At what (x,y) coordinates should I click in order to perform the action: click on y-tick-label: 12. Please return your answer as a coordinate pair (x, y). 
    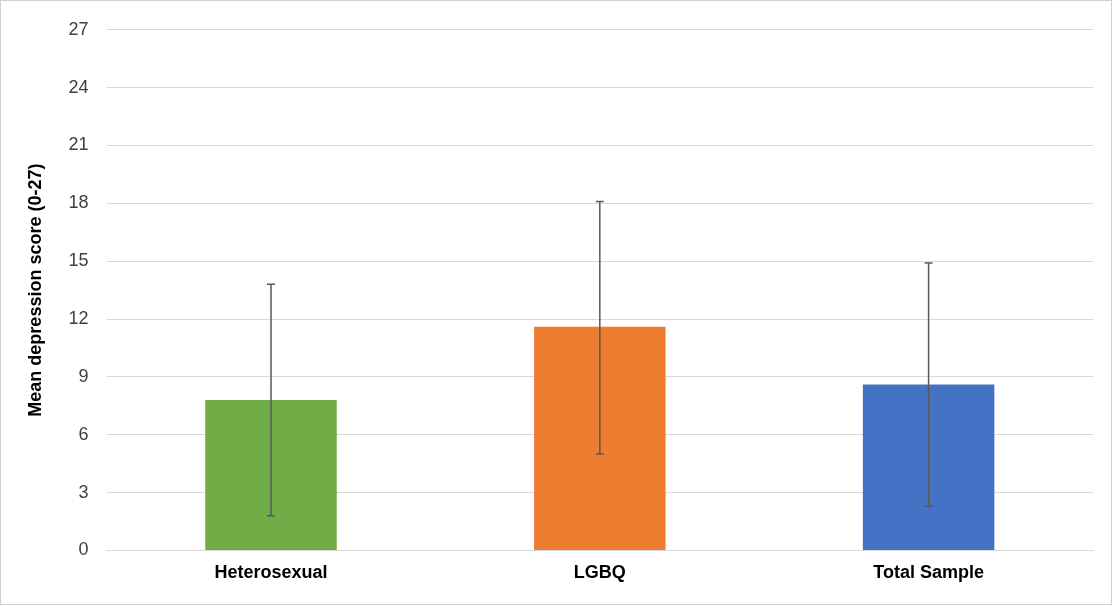
    Looking at the image, I should click on (78, 317).